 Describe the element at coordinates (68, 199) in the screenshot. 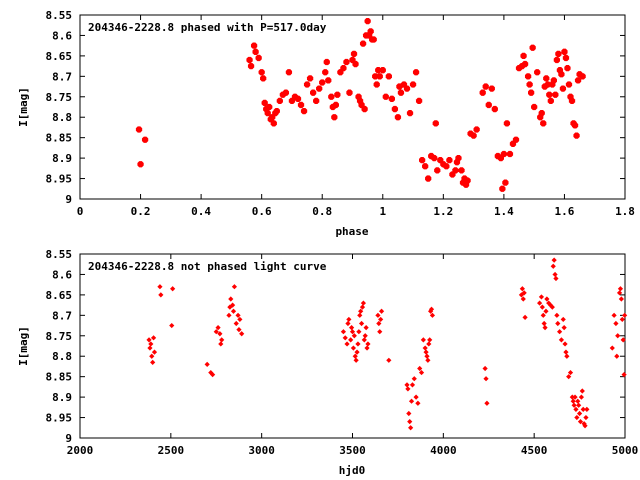

I see `phased-y-tick-label: 9` at that location.